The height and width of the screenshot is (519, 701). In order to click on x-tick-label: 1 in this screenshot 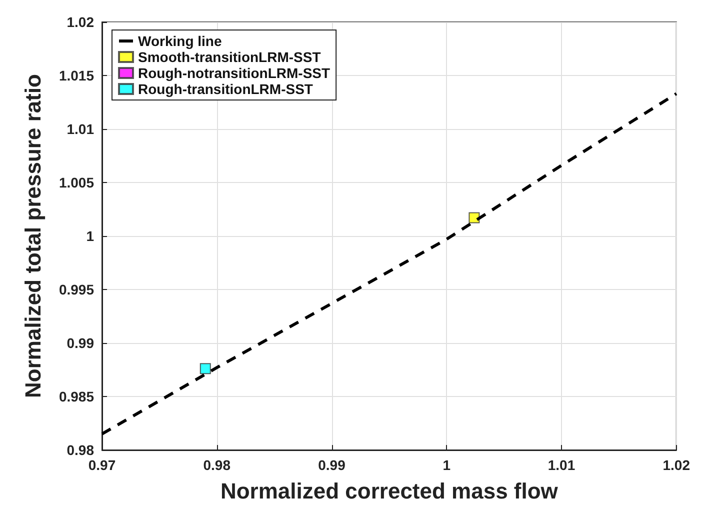, I will do `click(446, 465)`.